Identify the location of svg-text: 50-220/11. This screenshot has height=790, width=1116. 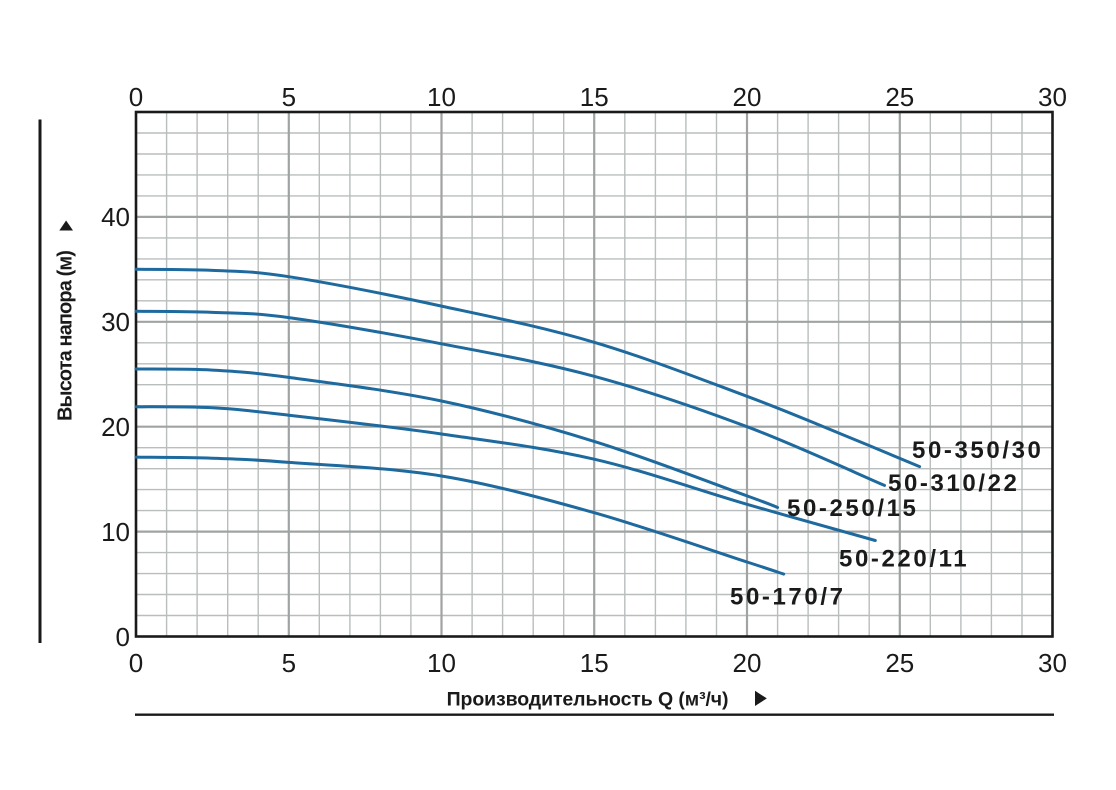
(904, 559).